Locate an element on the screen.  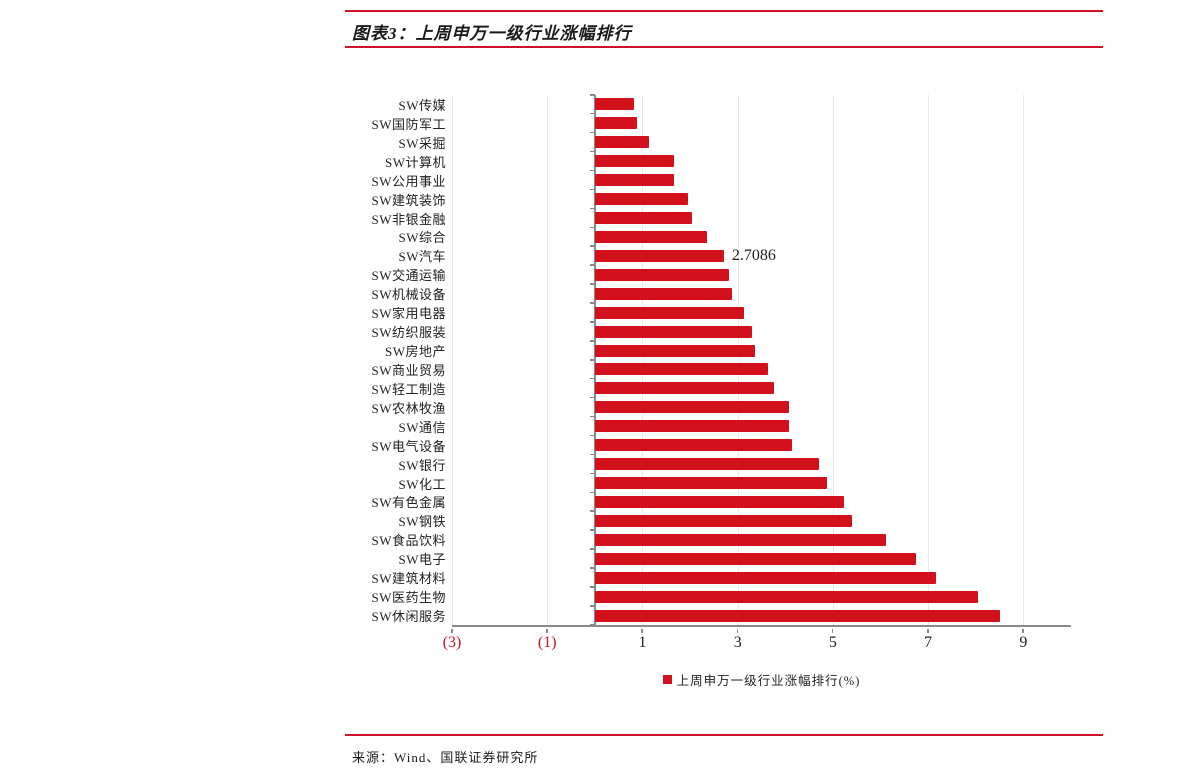
x-axis-tick-label: (3) is located at coordinates (452, 642).